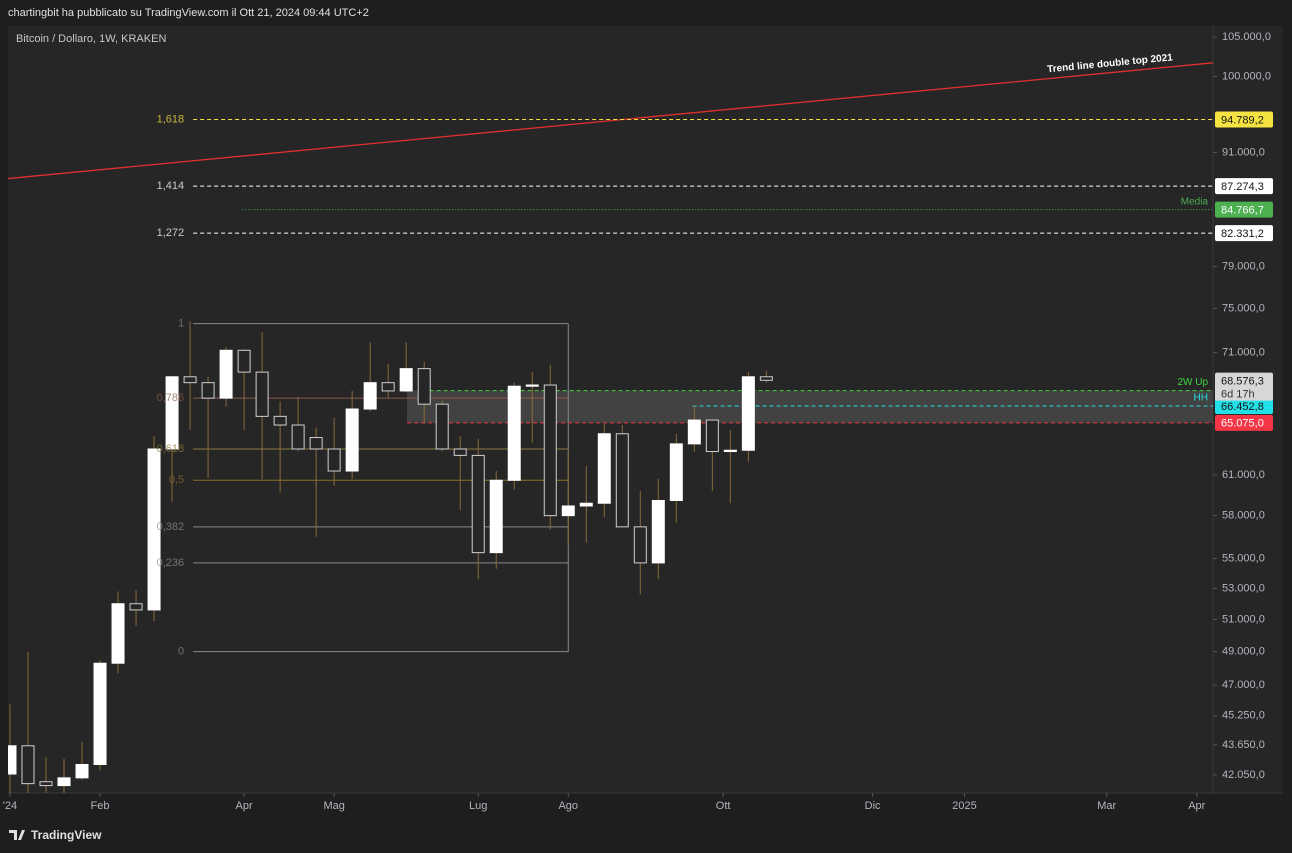 The width and height of the screenshot is (1292, 853). I want to click on price-tag-label: 82.331,2, so click(1242, 234).